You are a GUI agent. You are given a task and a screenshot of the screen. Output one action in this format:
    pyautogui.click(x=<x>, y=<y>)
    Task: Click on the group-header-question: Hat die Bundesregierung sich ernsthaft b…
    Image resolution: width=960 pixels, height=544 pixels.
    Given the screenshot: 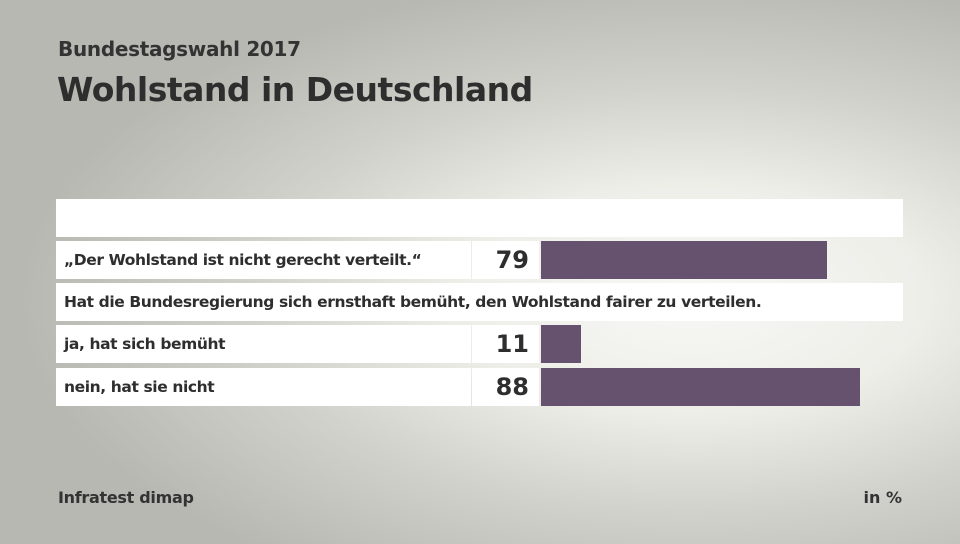 What is the action you would take?
    pyautogui.click(x=479, y=302)
    